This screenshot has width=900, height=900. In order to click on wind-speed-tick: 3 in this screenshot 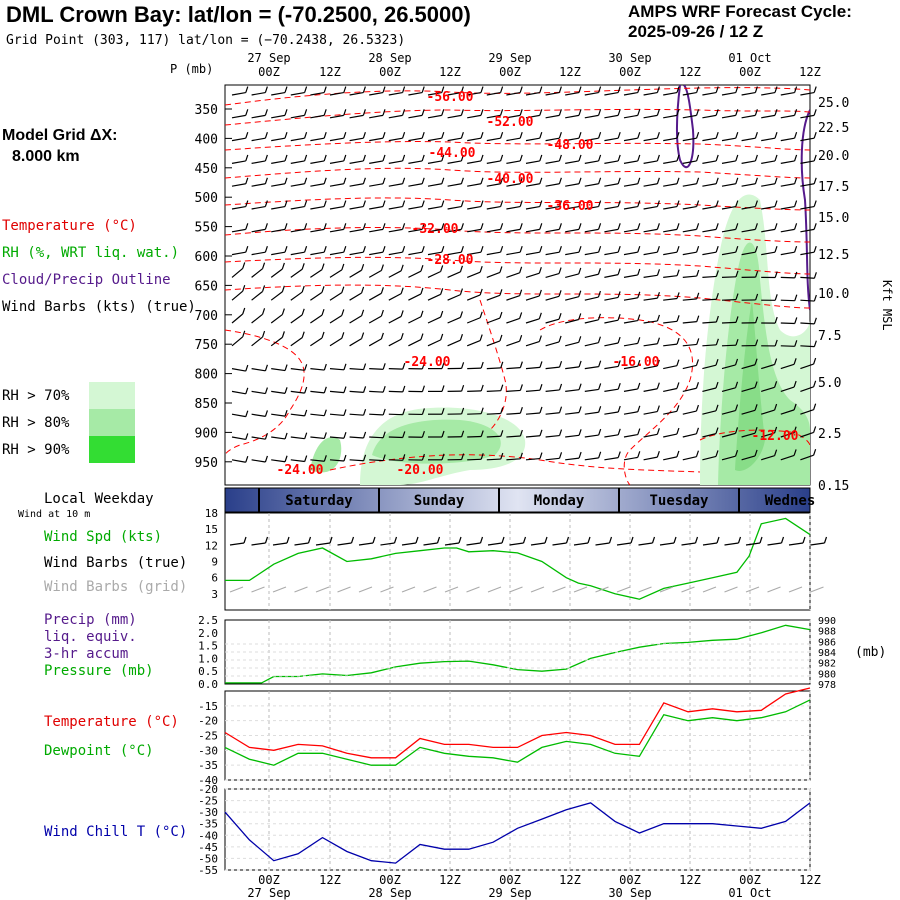, I will do `click(214, 594)`.